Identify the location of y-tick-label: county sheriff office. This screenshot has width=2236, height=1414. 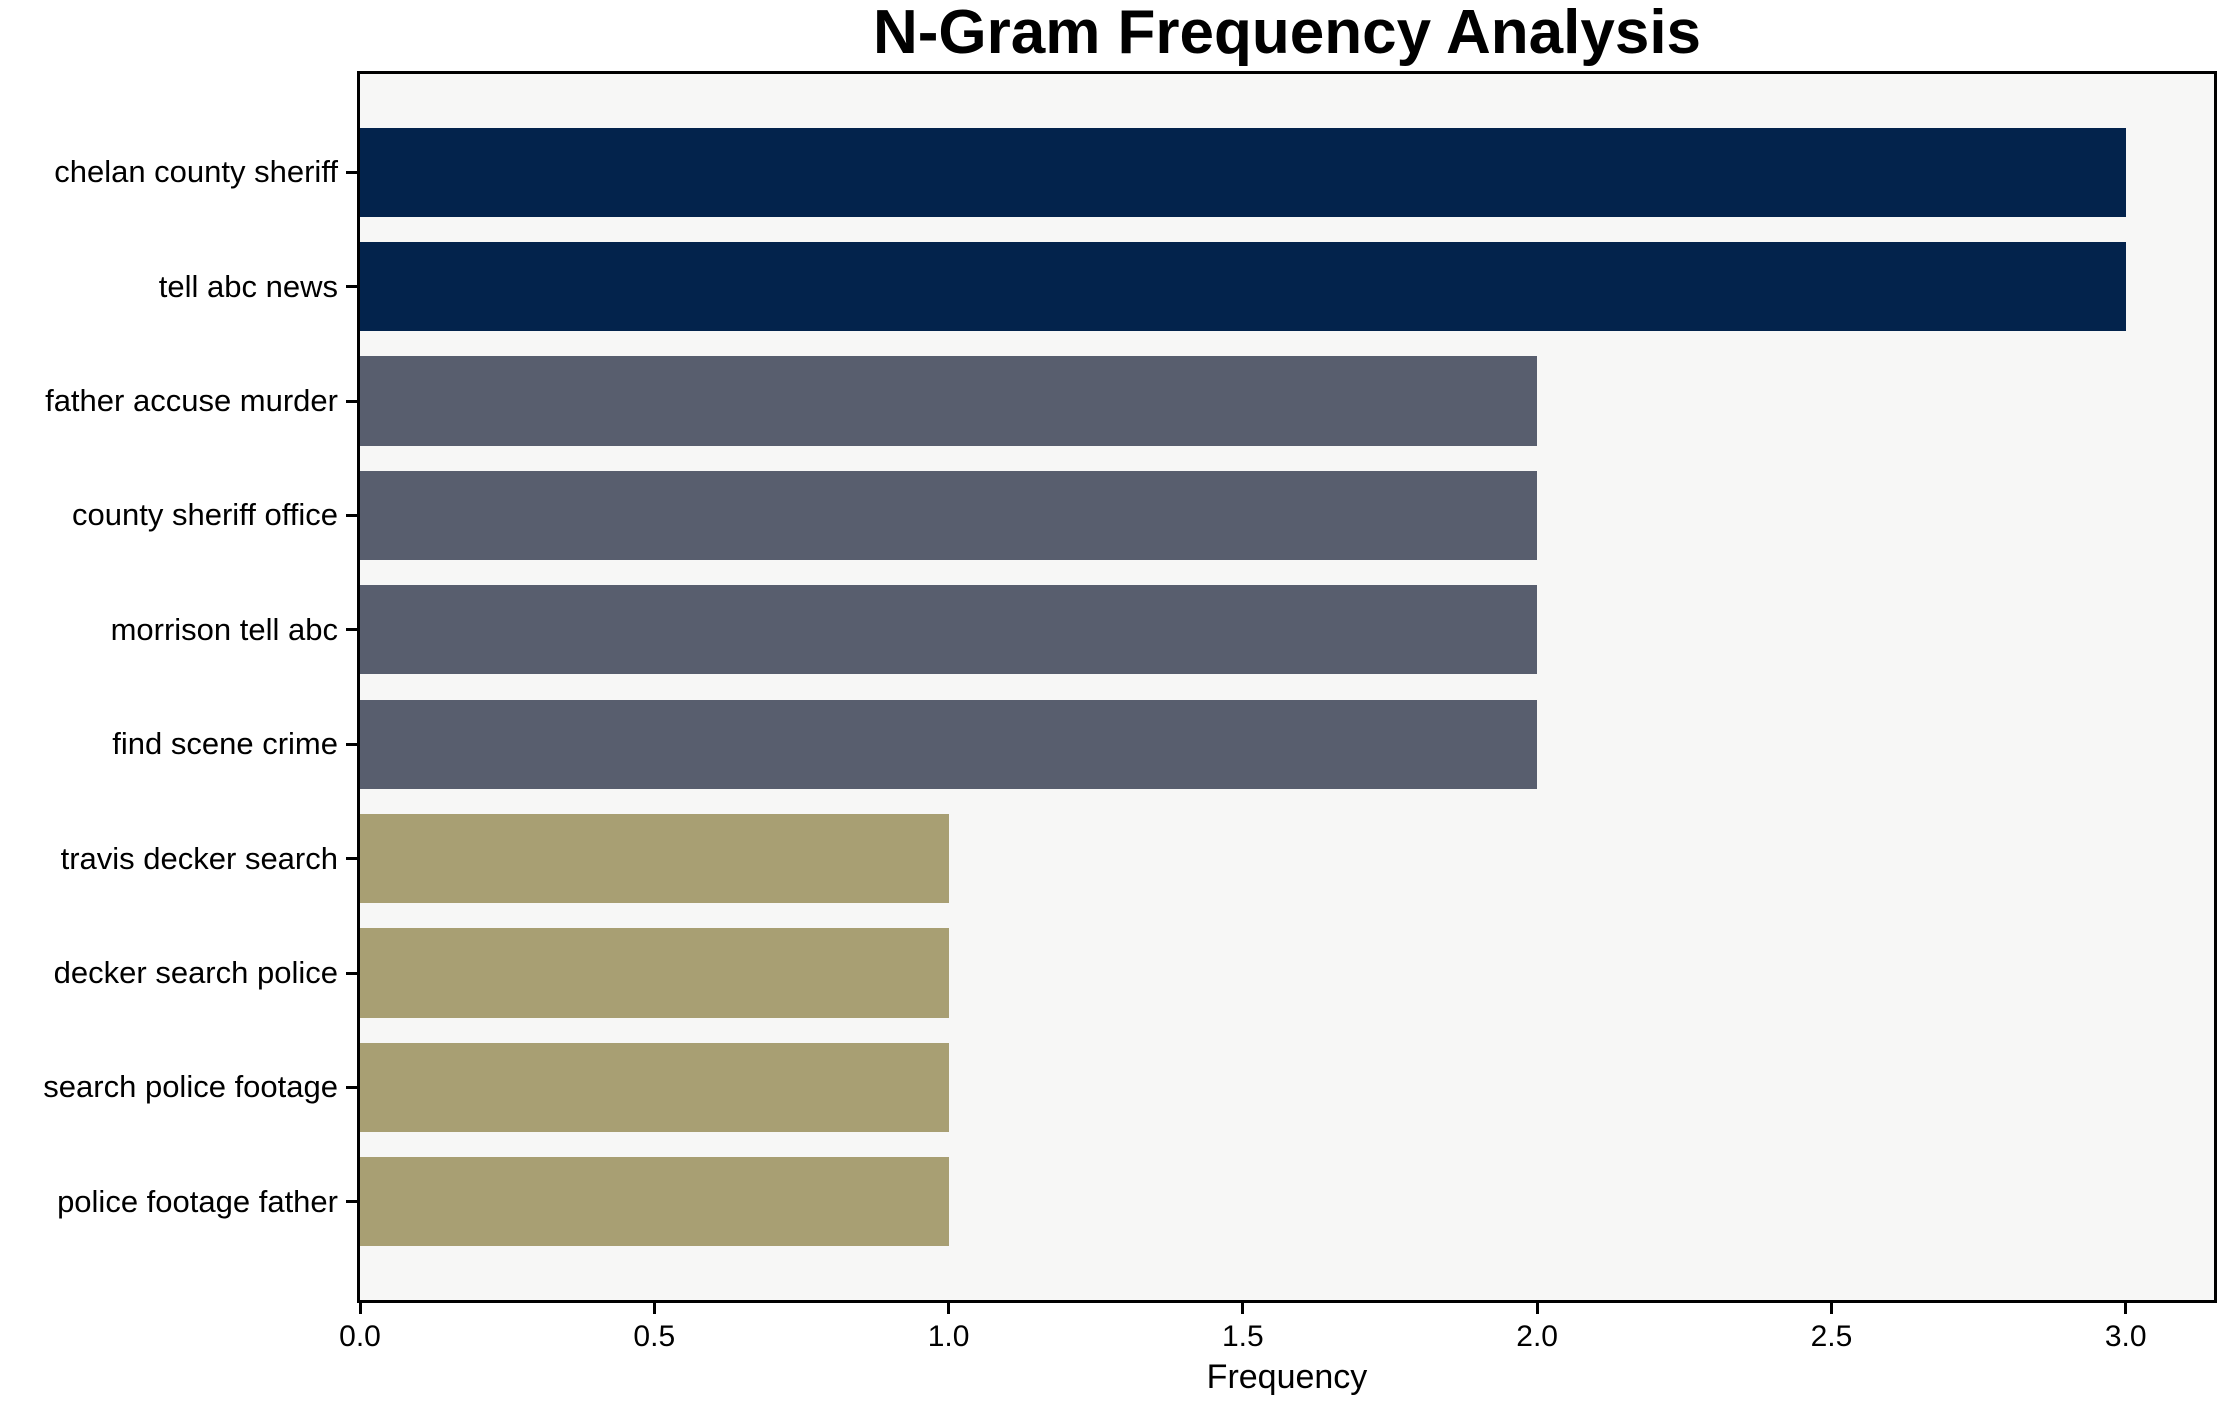
(205, 515).